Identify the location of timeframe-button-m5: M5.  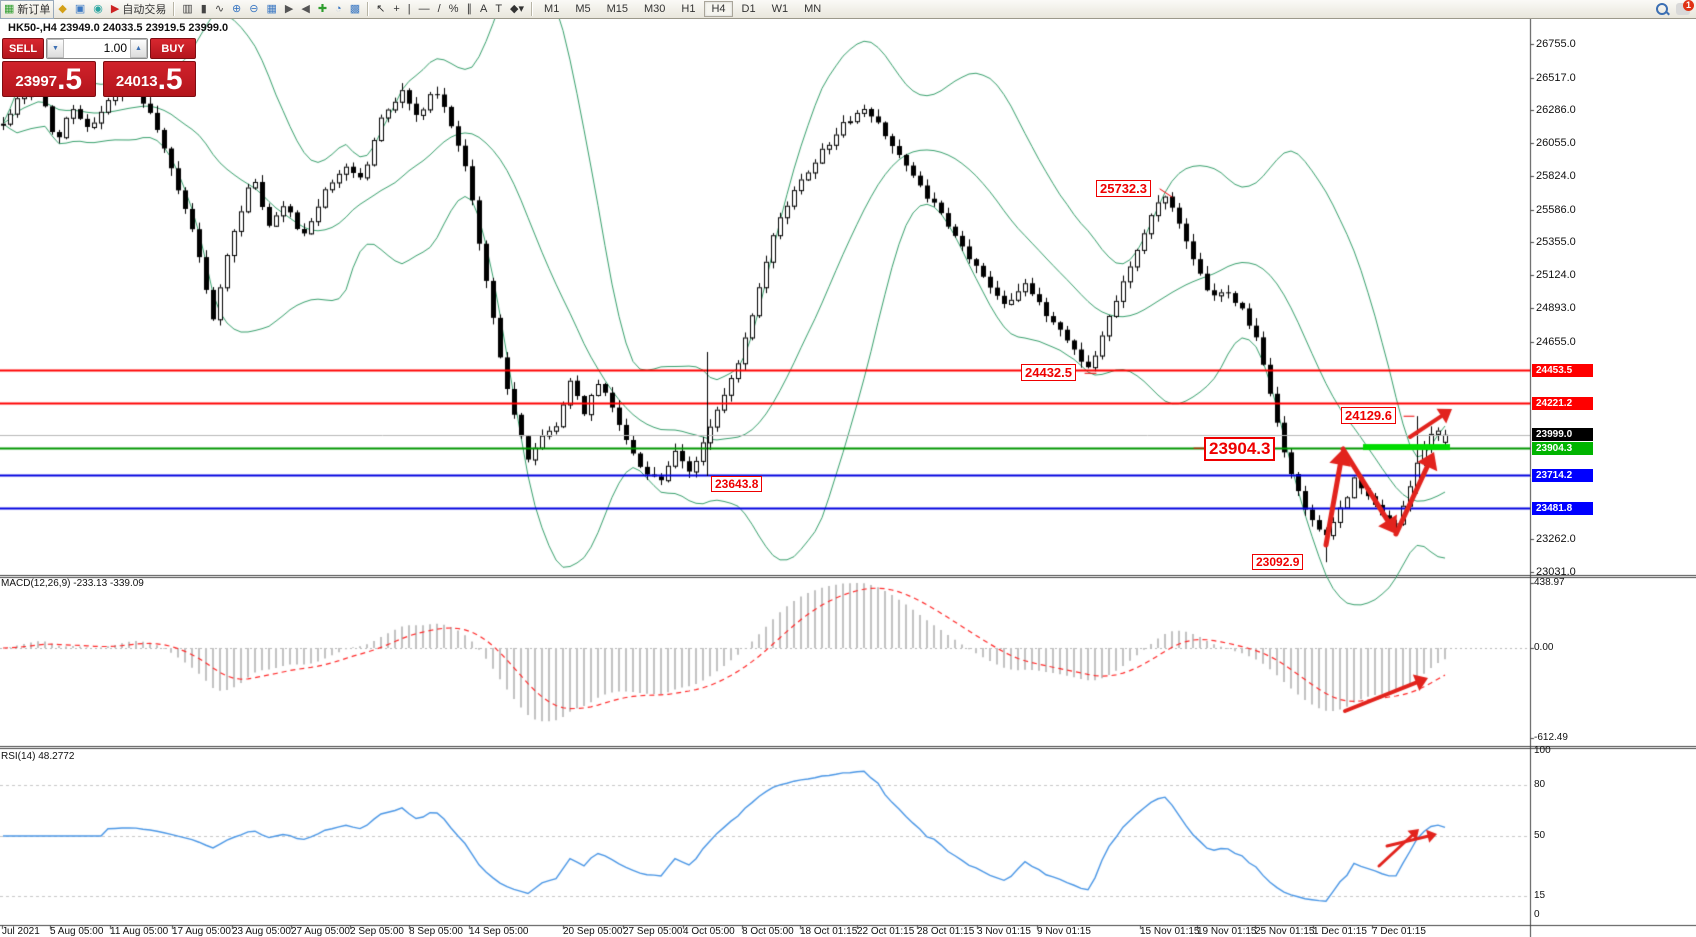
(583, 9).